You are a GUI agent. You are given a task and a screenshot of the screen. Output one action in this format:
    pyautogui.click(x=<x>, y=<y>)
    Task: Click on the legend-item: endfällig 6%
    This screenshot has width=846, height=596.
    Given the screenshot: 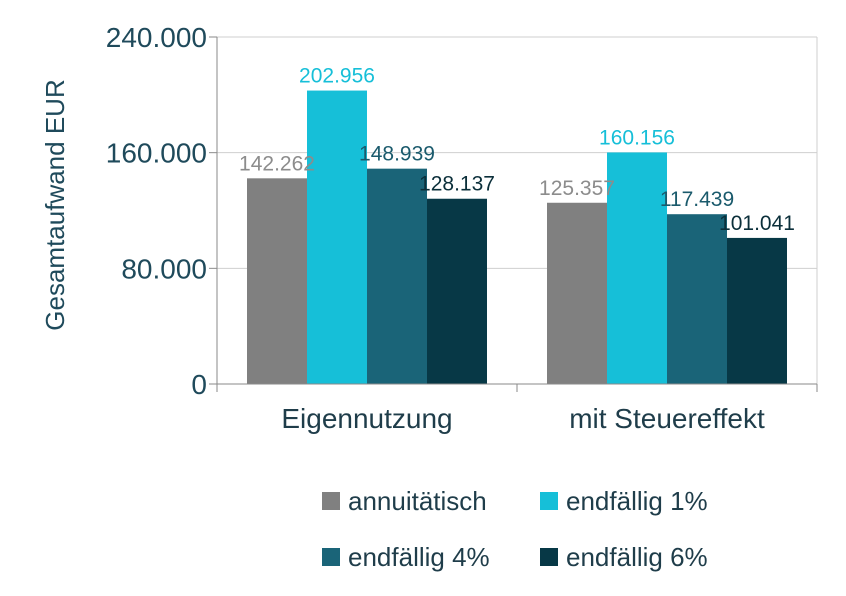 What is the action you would take?
    pyautogui.click(x=624, y=557)
    